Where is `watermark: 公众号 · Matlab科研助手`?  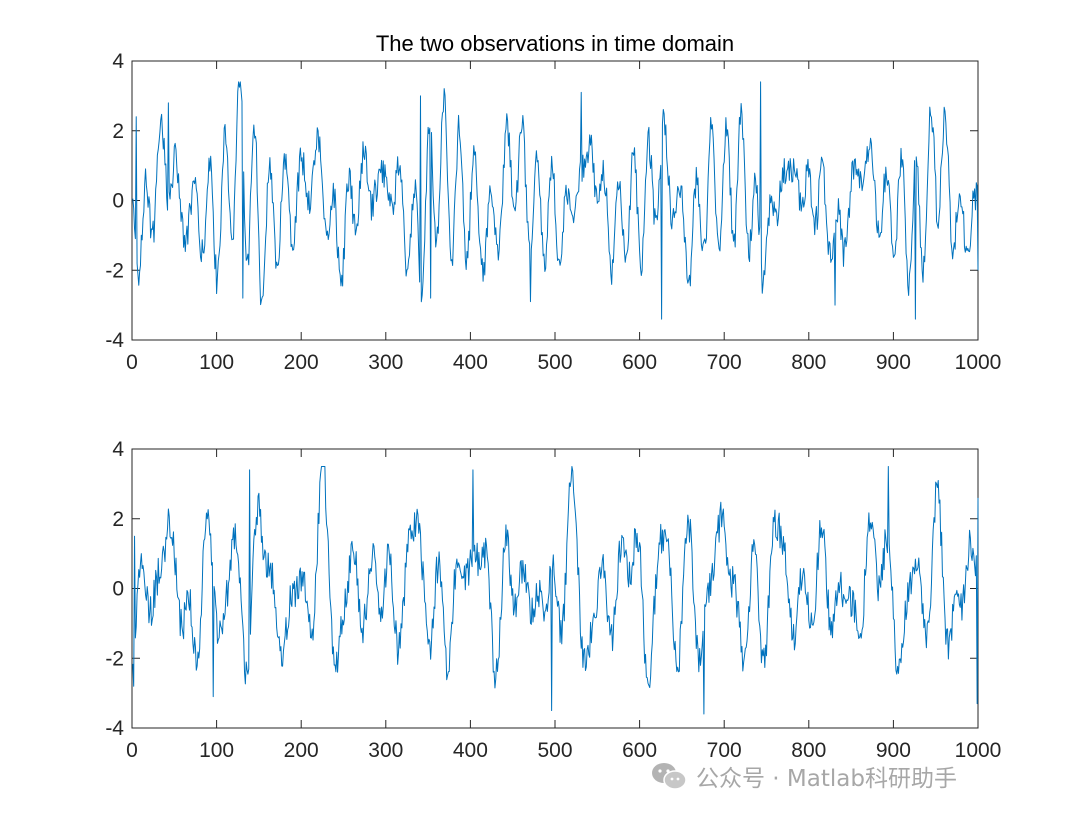
watermark: 公众号 · Matlab科研助手 is located at coordinates (803, 776).